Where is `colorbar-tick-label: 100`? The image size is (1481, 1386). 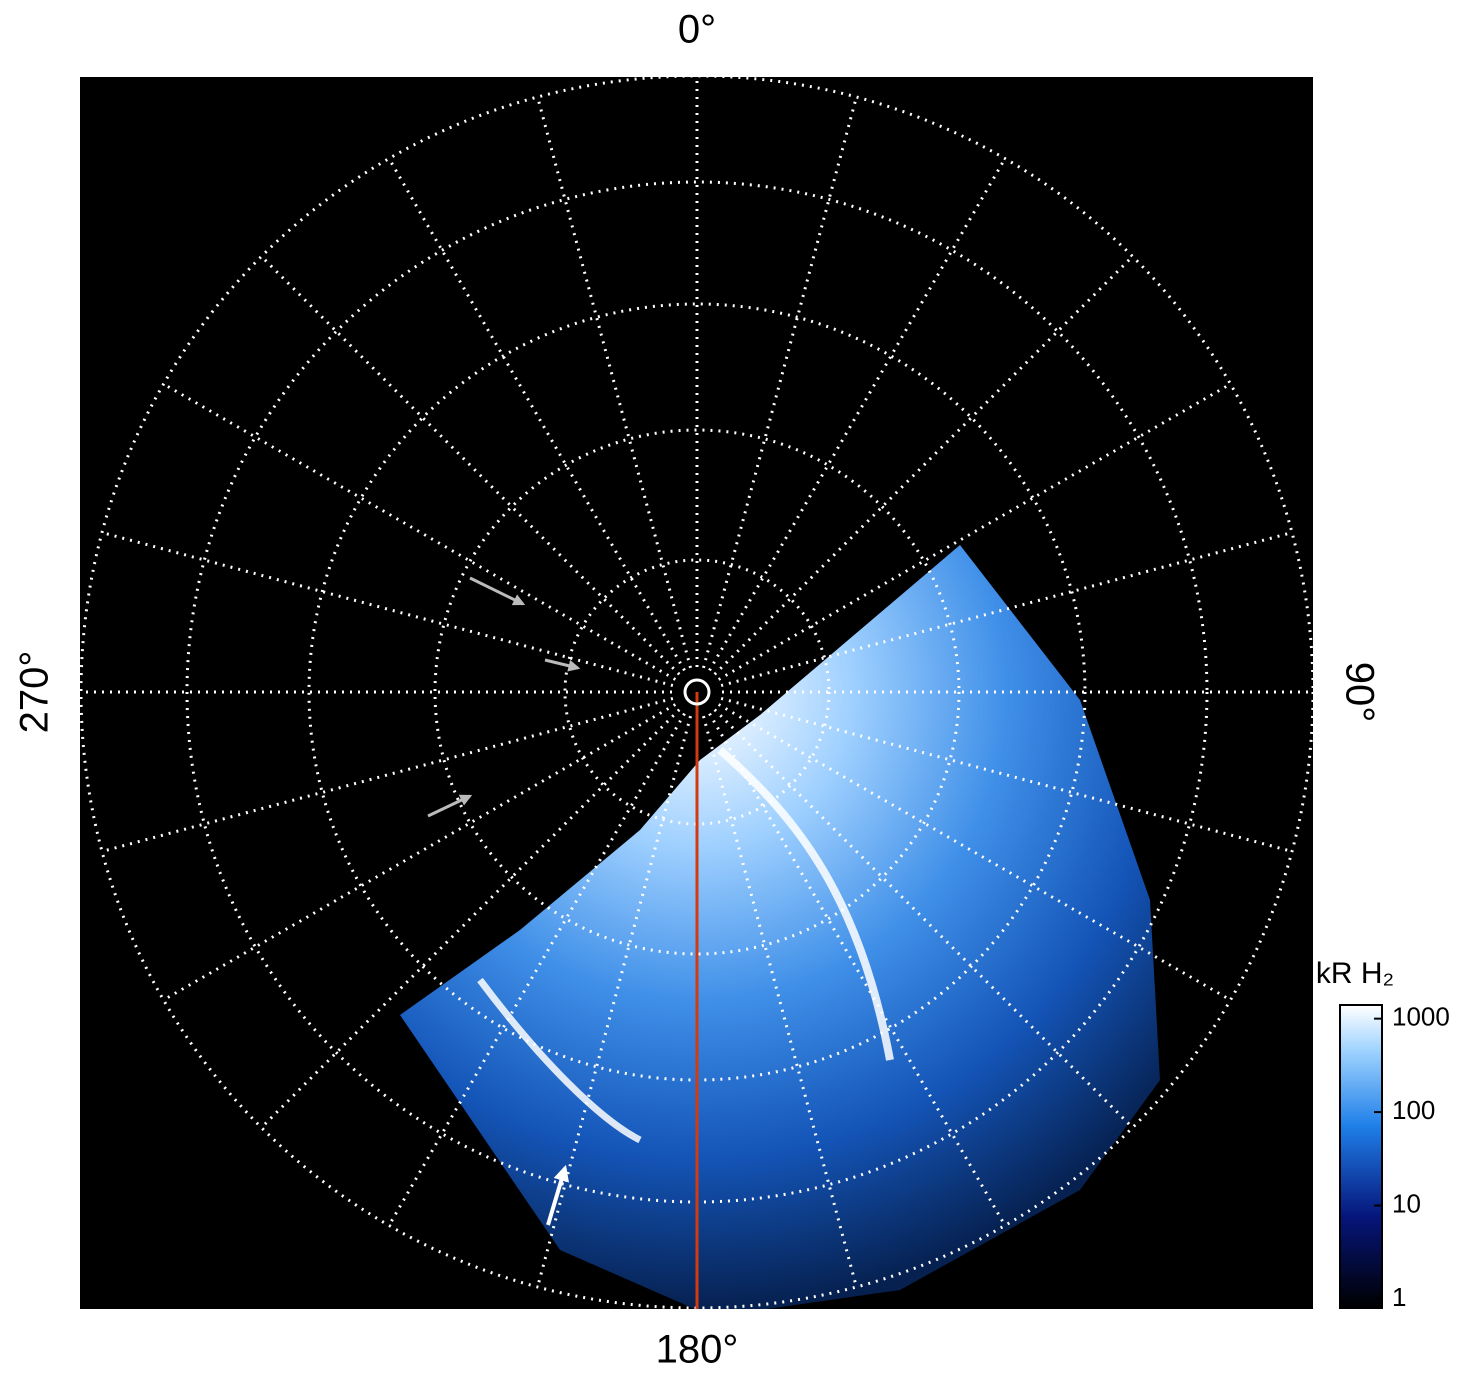 colorbar-tick-label: 100 is located at coordinates (1413, 1110).